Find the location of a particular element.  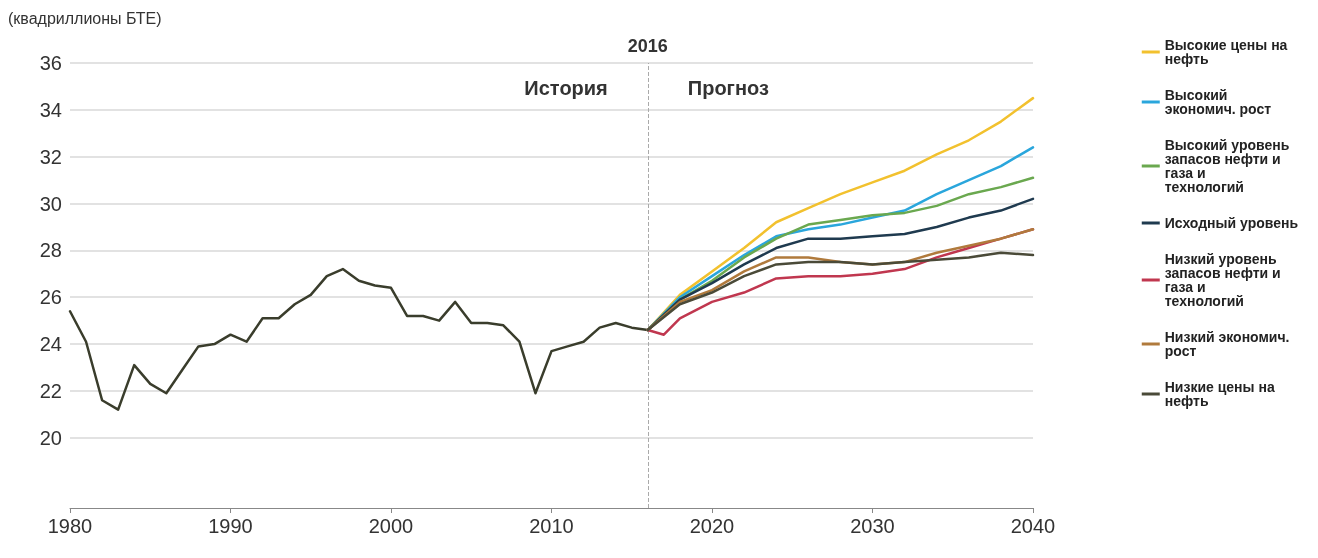

y-tick-label: 26 is located at coordinates (50, 297).